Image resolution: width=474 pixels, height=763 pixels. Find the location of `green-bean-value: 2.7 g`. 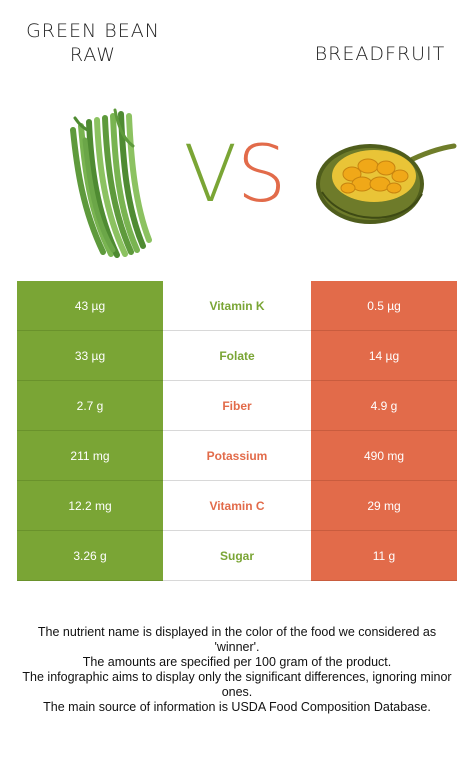

green-bean-value: 2.7 g is located at coordinates (90, 405).